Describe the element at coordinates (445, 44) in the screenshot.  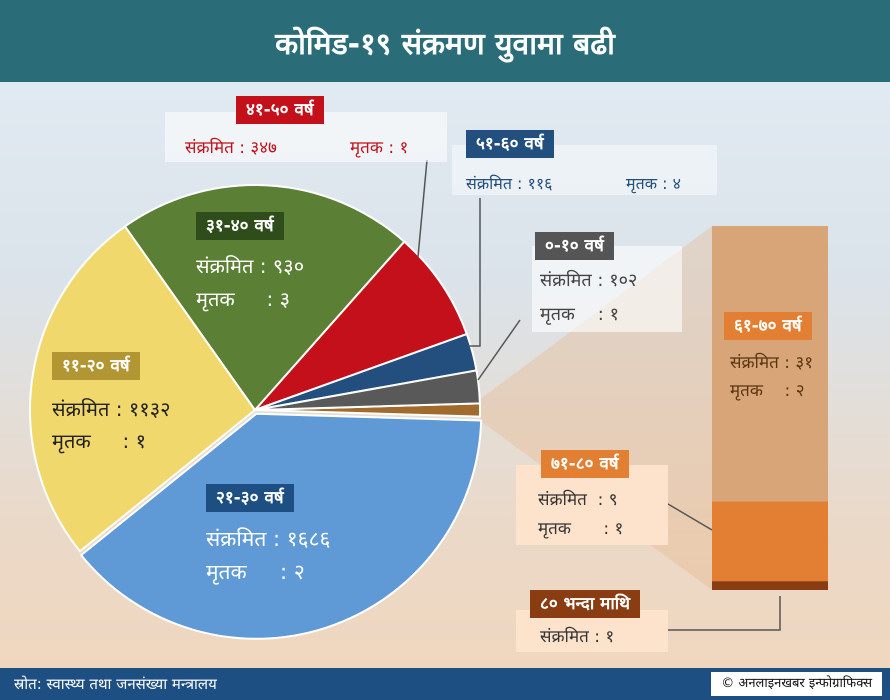
I see `chart-title: कोमिड-१९ संक्रमण युवामा बढी` at that location.